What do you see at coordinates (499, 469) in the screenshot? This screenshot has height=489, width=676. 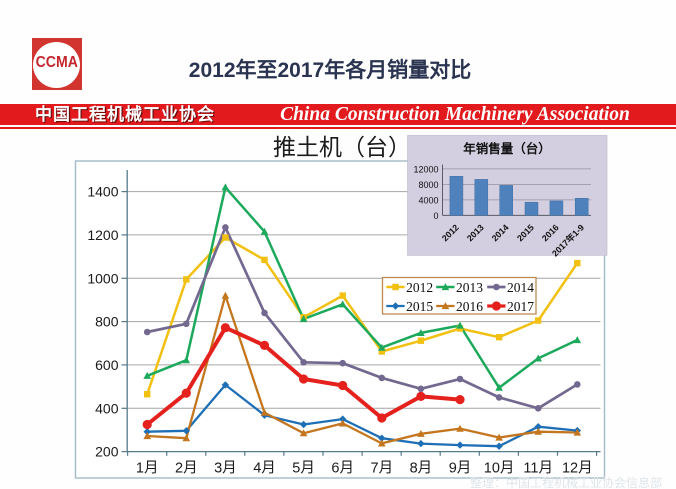 I see `svg-text: 10月` at bounding box center [499, 469].